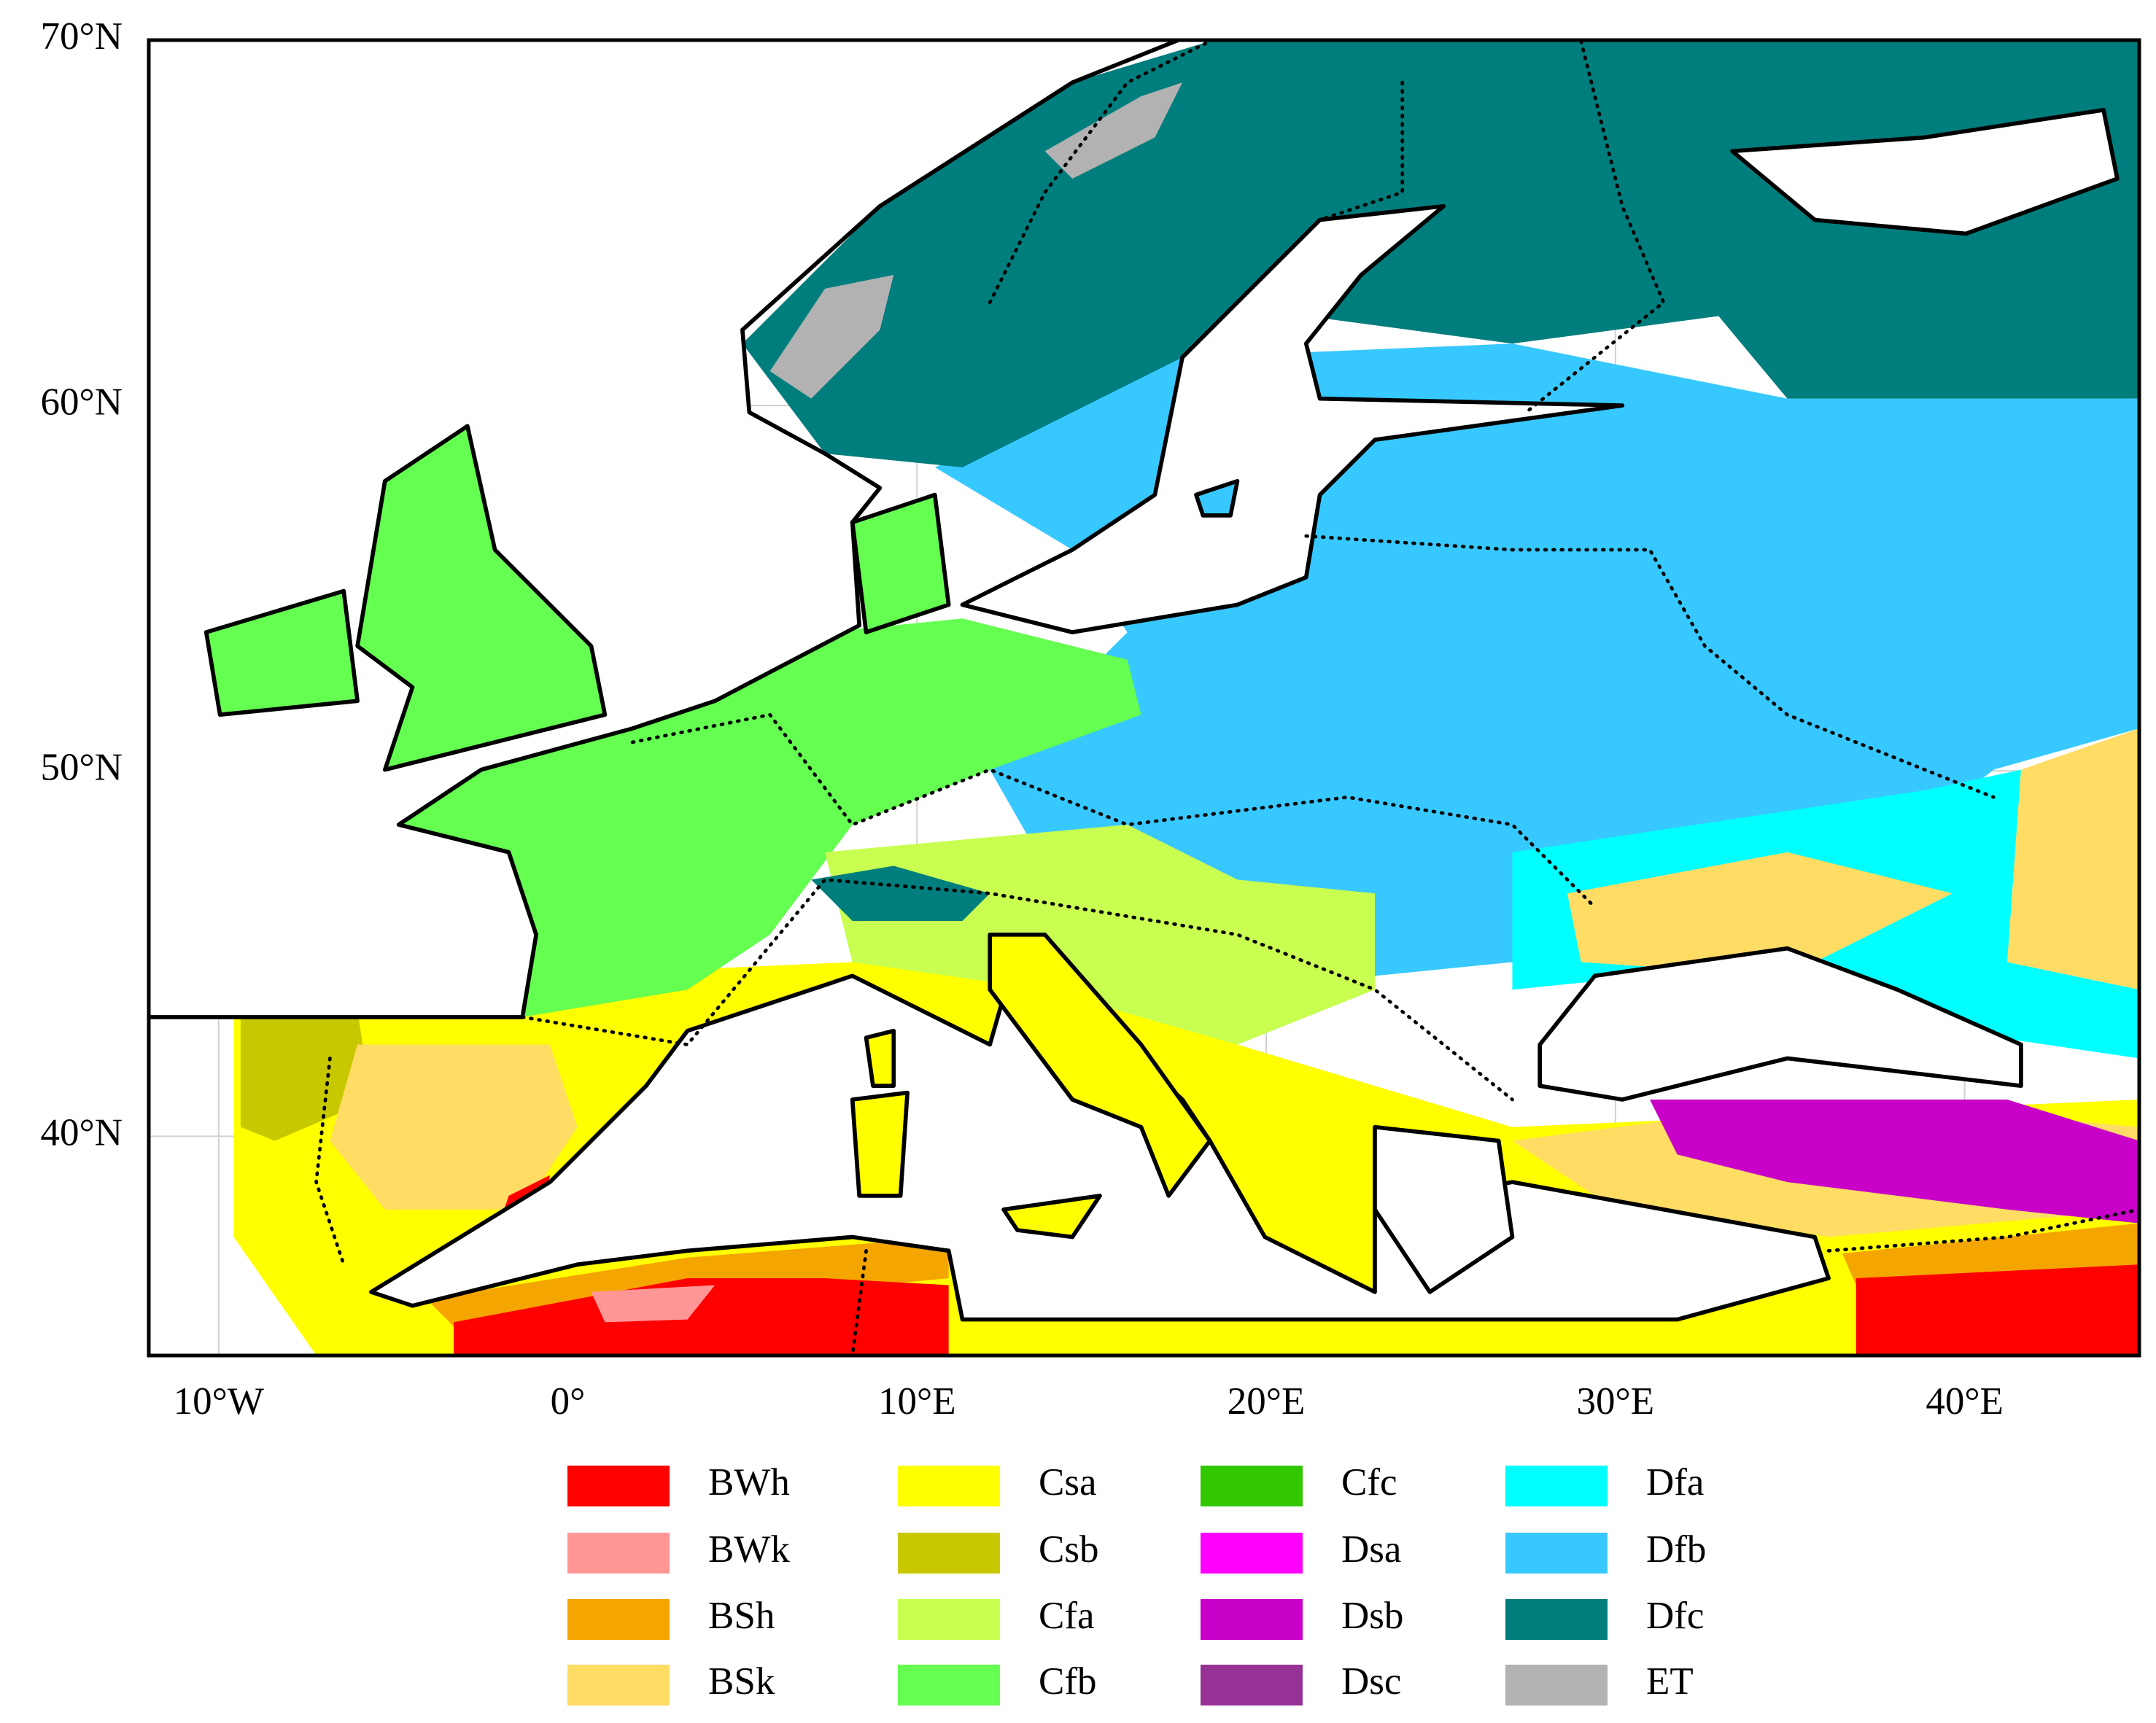  Describe the element at coordinates (1965, 1401) in the screenshot. I see `x-tick-label: 40°E` at that location.